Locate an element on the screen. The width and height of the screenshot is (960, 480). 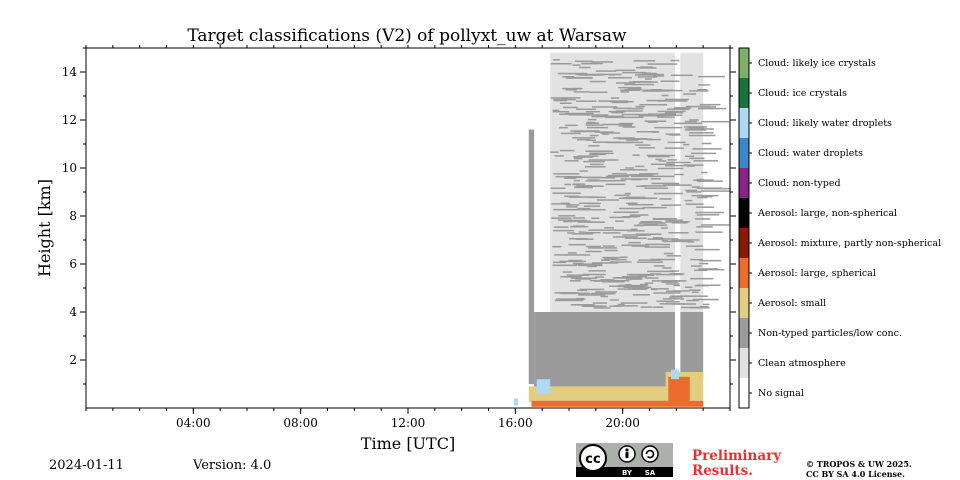
x-tick-label: 20:00 is located at coordinates (622, 423).